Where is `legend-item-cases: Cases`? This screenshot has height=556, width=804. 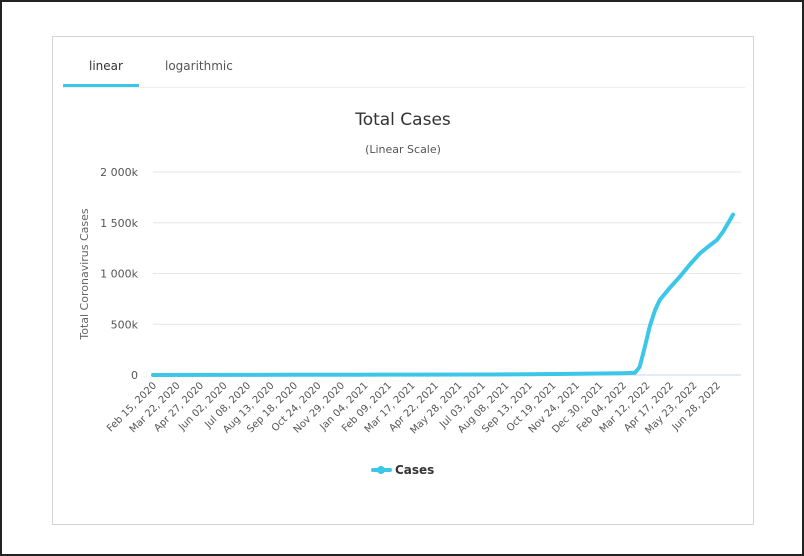 legend-item-cases: Cases is located at coordinates (402, 470).